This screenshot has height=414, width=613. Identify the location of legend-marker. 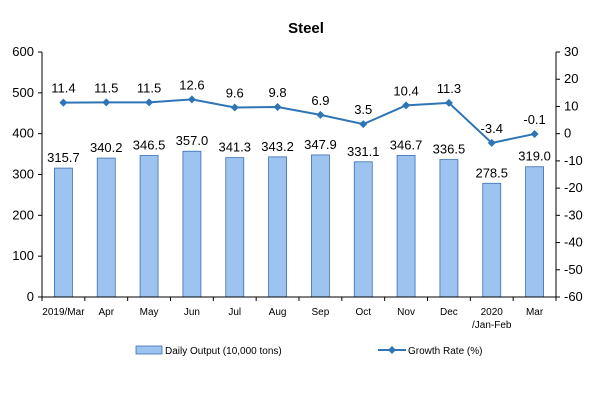
(392, 350).